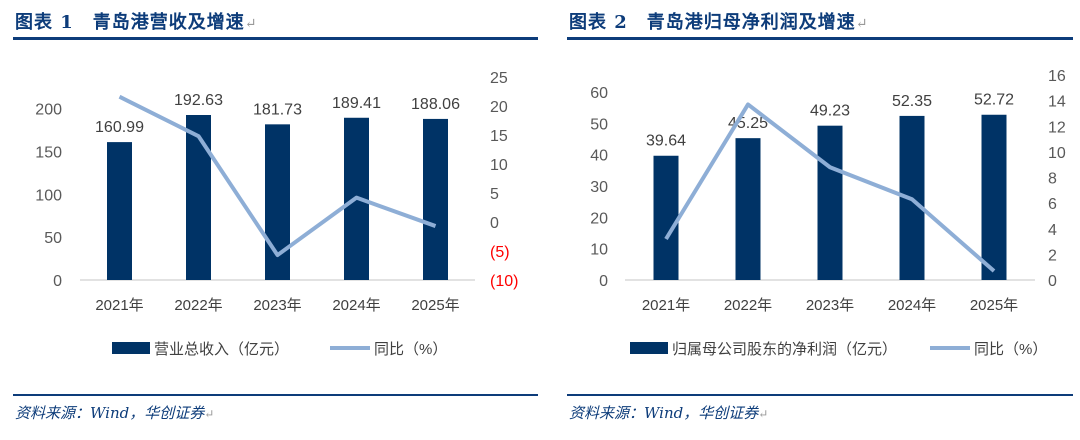  What do you see at coordinates (221, 349) in the screenshot?
I see `legend-bar-label: 营业总收入（亿元）` at bounding box center [221, 349].